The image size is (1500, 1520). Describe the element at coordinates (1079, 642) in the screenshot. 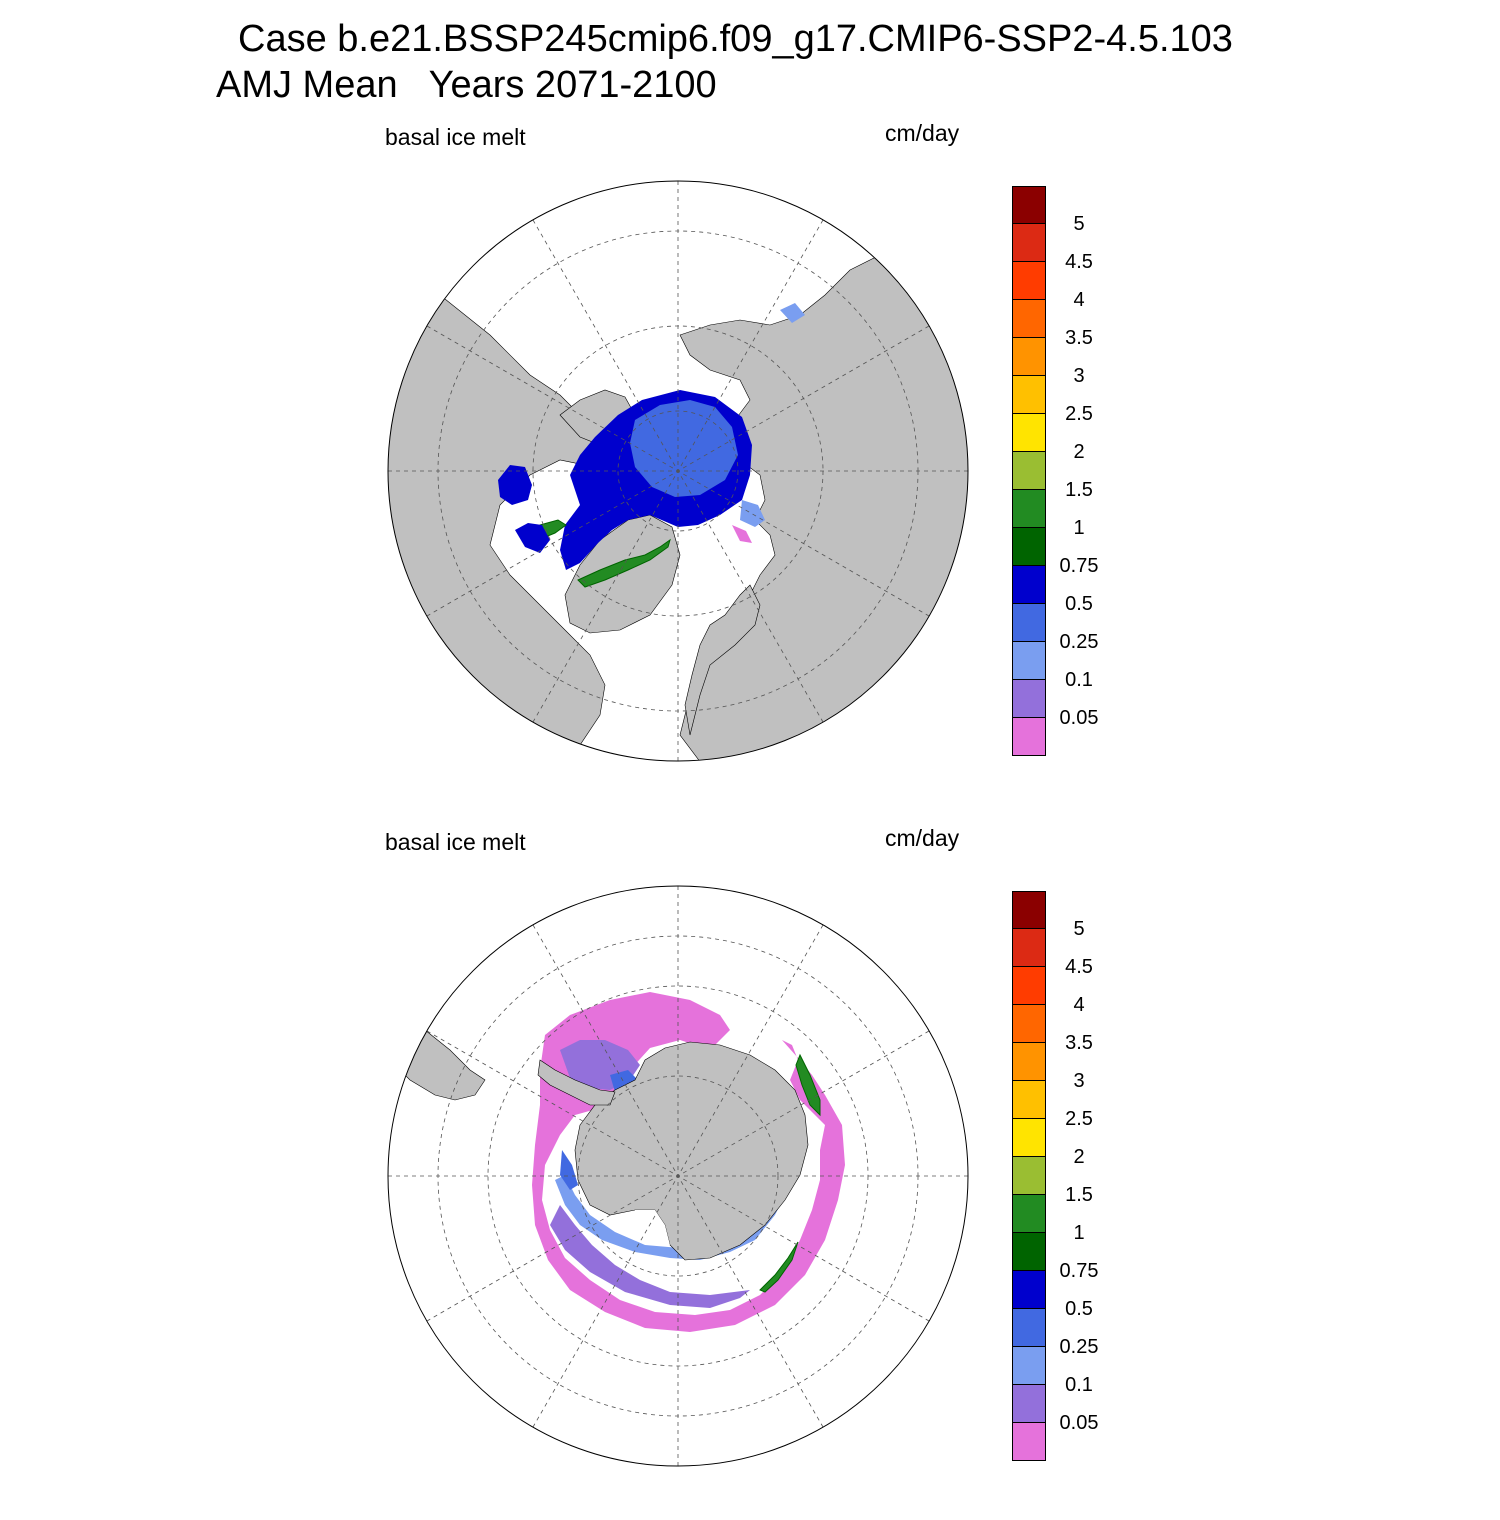

I see `north-colorbar-label: 0.25` at that location.